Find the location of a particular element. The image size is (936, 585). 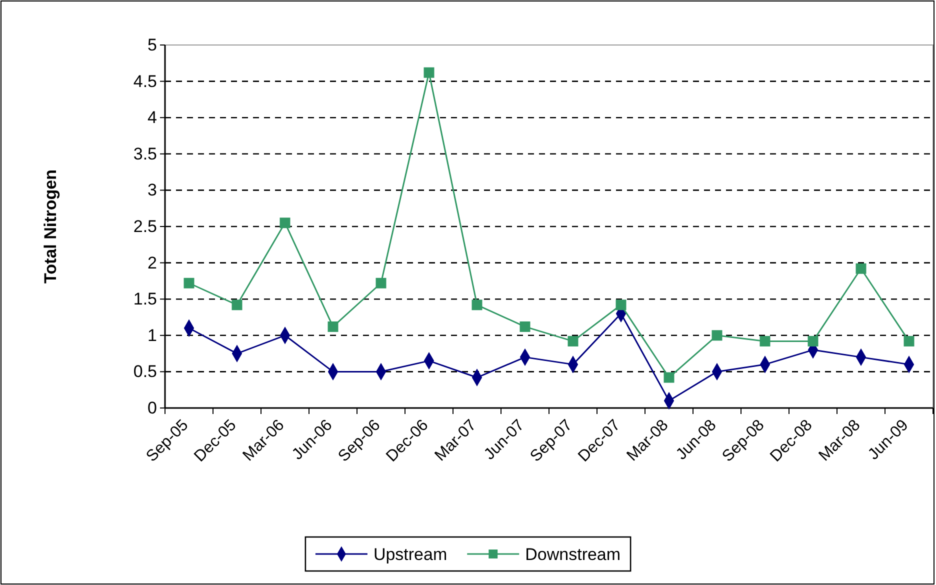

y-axis-title: Total Nitrogen is located at coordinates (50, 227).